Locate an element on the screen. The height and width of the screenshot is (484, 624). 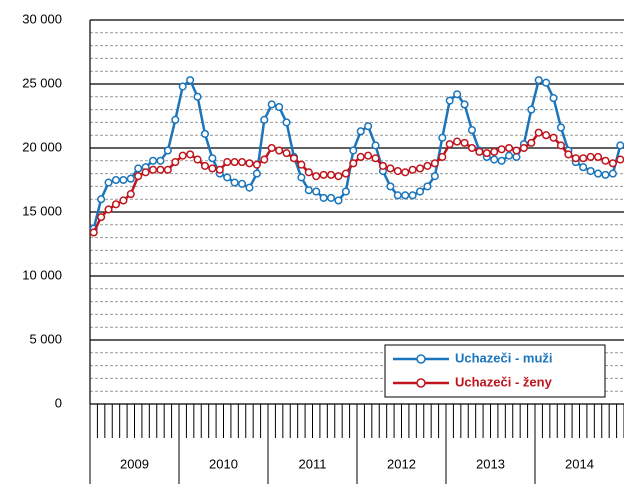
y-tick-label: 15 000 is located at coordinates (42, 210).